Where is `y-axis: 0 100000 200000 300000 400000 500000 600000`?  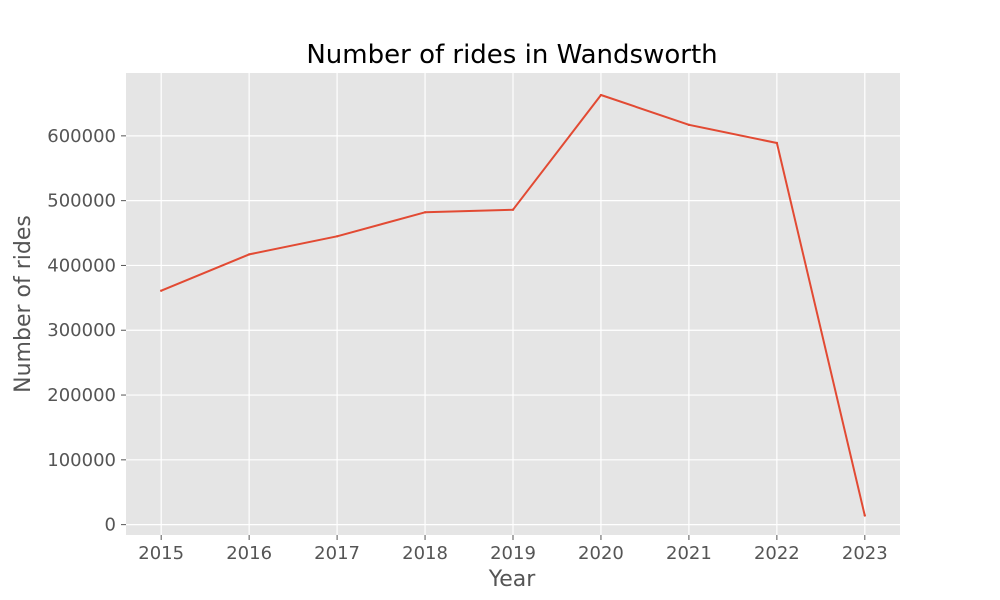 y-axis: 0 100000 200000 300000 400000 500000 600000 is located at coordinates (86, 331).